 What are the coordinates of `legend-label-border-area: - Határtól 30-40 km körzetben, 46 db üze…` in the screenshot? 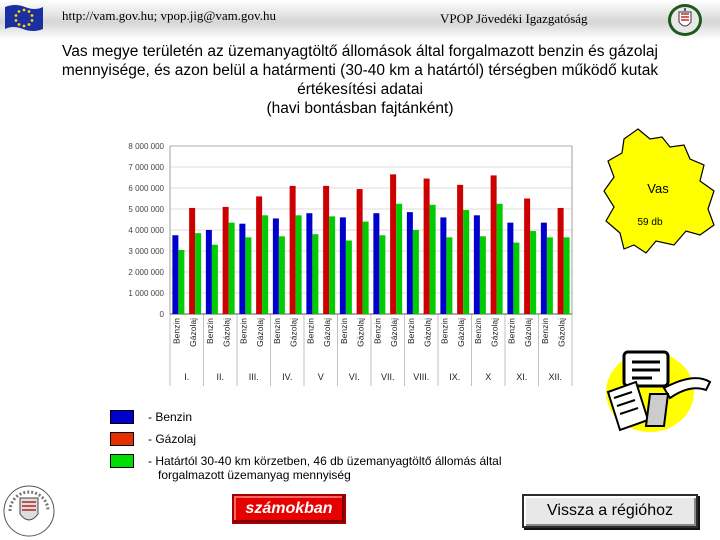 It's located at (325, 468).